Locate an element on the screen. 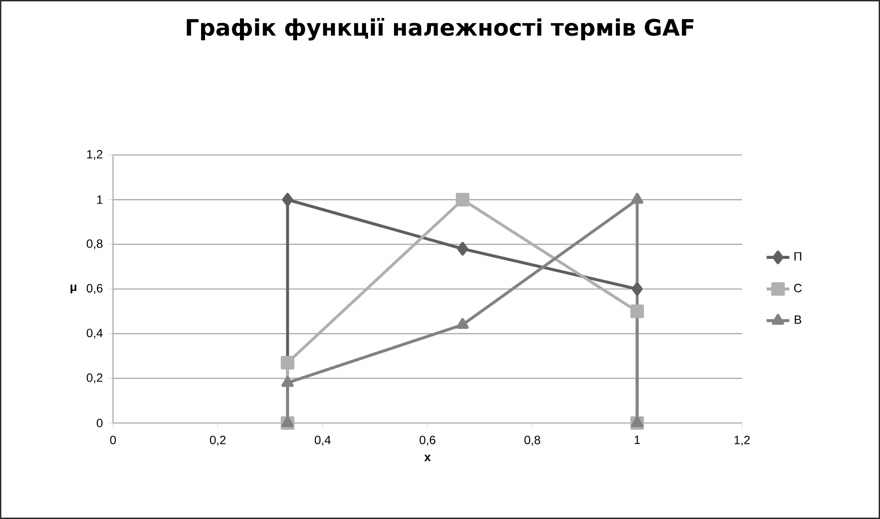 This screenshot has width=880, height=519. y-tick-label: 0 is located at coordinates (99, 423).